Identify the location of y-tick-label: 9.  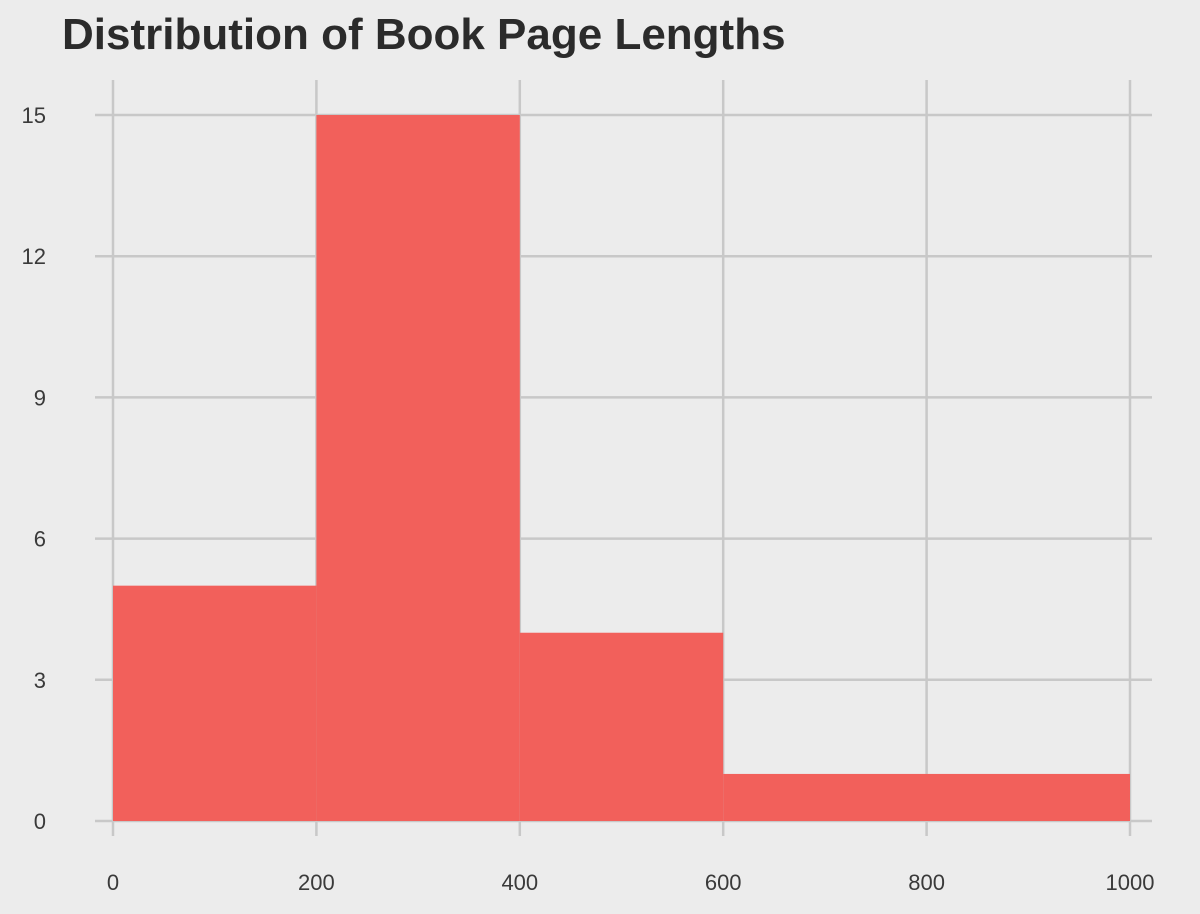
(40, 397).